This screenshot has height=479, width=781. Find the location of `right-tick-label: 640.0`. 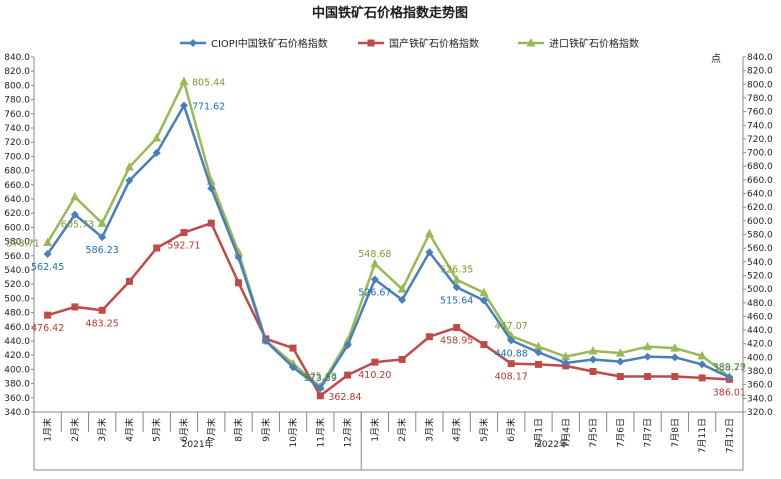

right-tick-label: 640.0 is located at coordinates (760, 195).